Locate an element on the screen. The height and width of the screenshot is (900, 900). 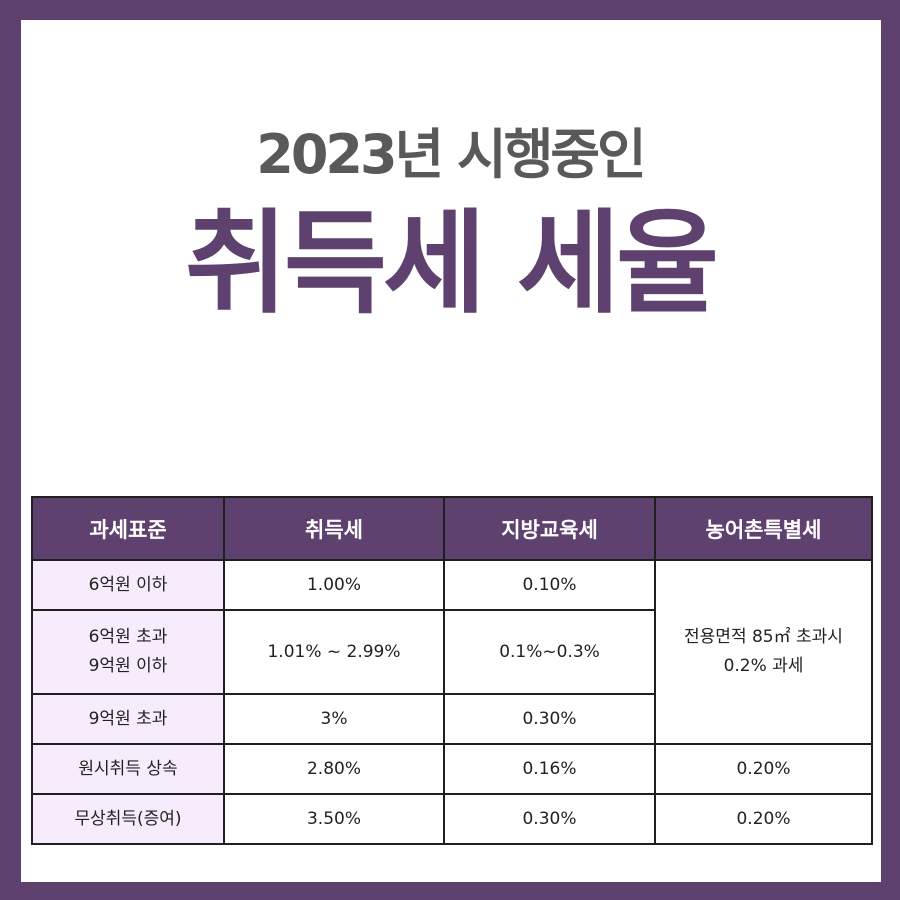
education-tax-cell: 0.10% is located at coordinates (549, 585).